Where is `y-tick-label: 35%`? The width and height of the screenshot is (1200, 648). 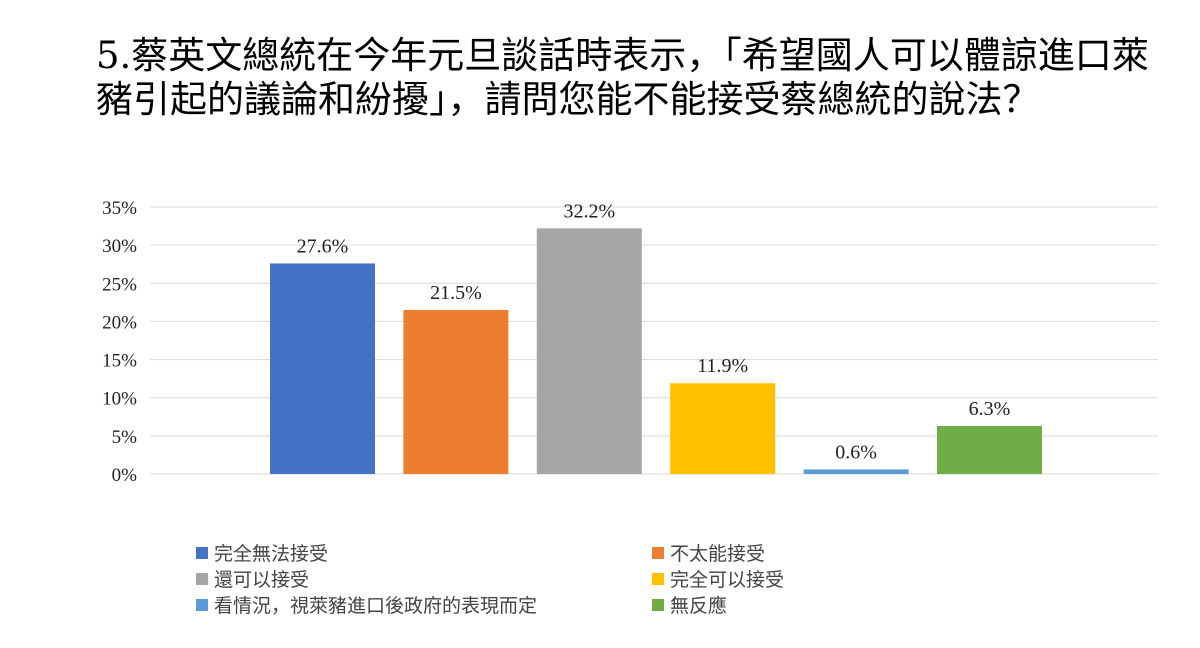
y-tick-label: 35% is located at coordinates (119, 208).